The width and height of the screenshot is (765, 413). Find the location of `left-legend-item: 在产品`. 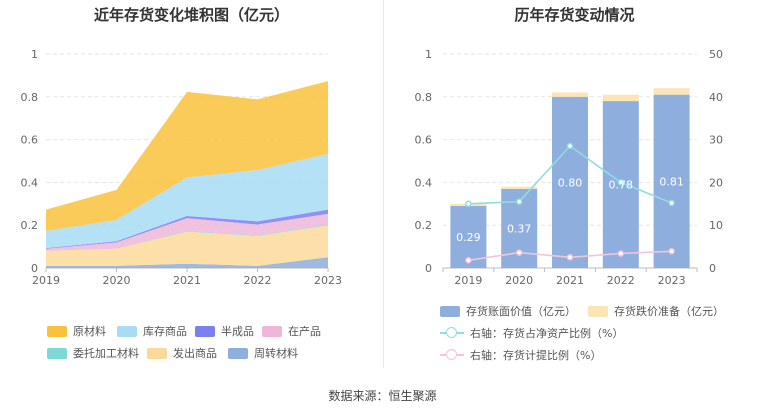

left-legend-item: 在产品 is located at coordinates (291, 331).